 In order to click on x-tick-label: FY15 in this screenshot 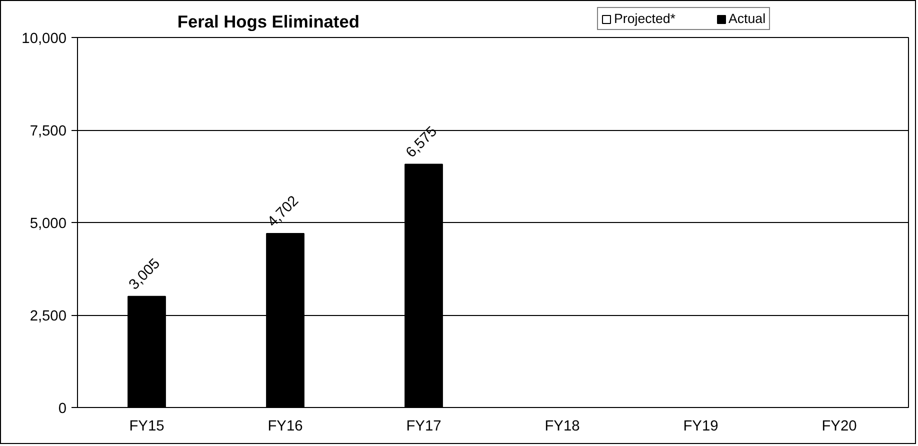, I will do `click(146, 426)`.